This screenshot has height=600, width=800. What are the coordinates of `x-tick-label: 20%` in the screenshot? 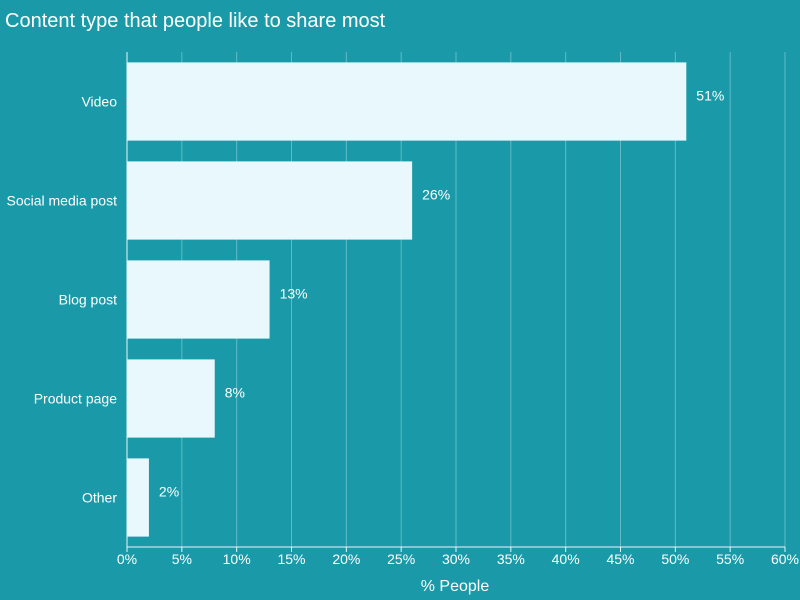 It's located at (346, 559).